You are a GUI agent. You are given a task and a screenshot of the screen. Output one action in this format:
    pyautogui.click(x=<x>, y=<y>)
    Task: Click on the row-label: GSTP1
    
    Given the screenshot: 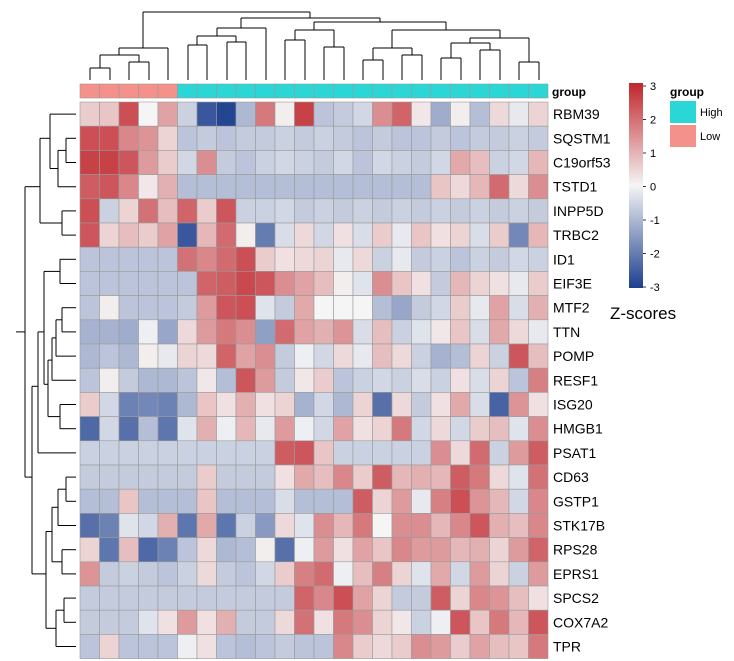 What is the action you would take?
    pyautogui.click(x=576, y=501)
    